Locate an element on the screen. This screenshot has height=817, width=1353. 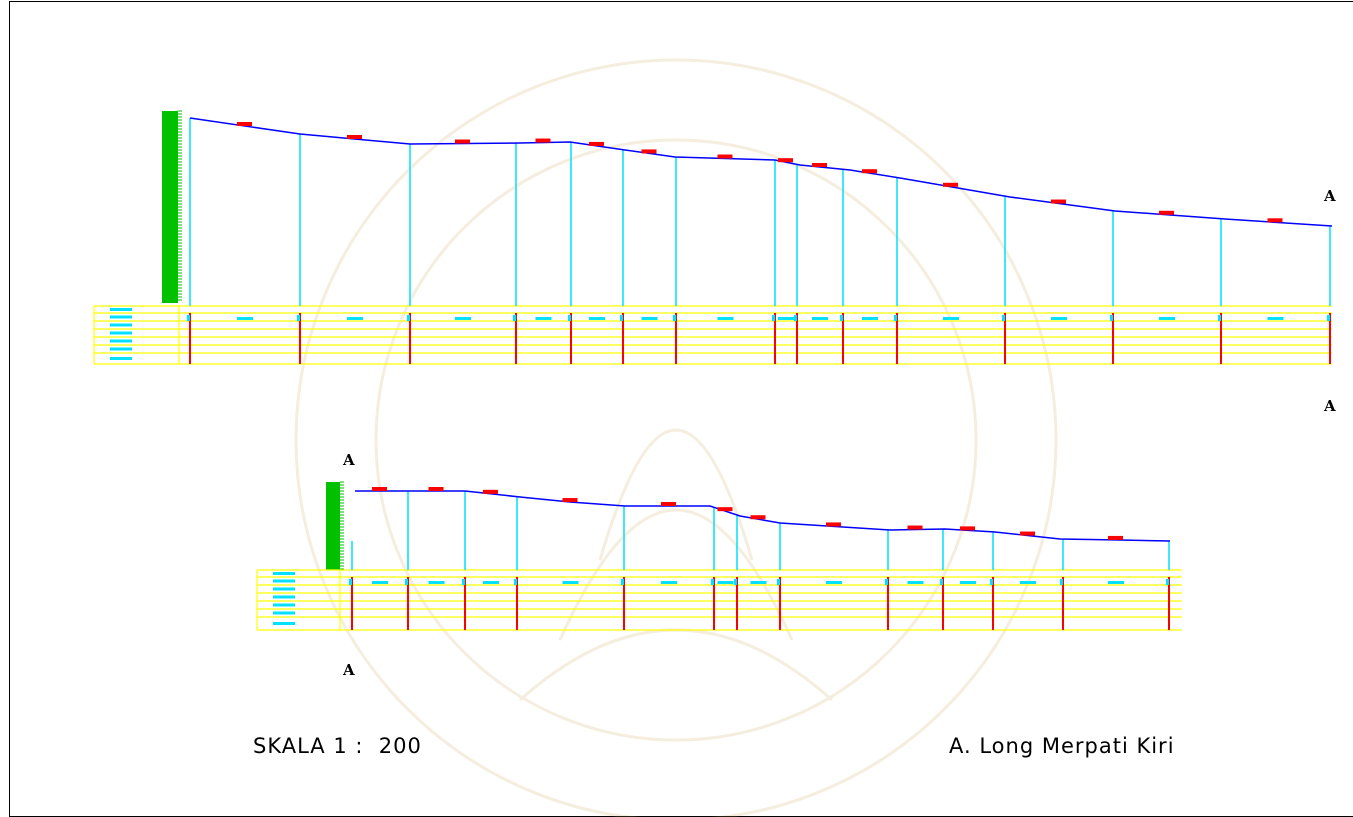
ground-profile-line is located at coordinates (761, 172).